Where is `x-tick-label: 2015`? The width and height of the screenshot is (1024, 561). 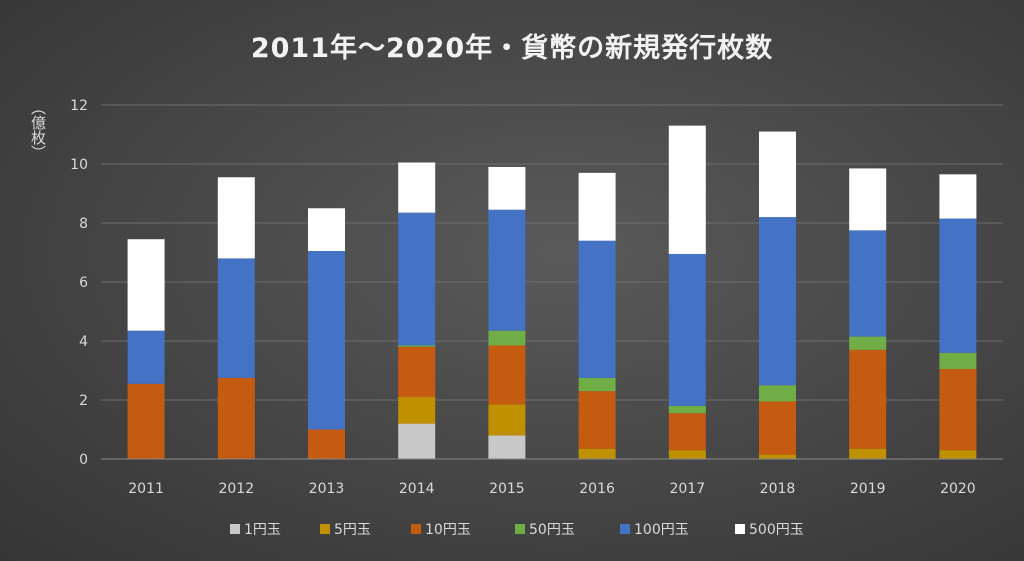
x-tick-label: 2015 is located at coordinates (507, 489).